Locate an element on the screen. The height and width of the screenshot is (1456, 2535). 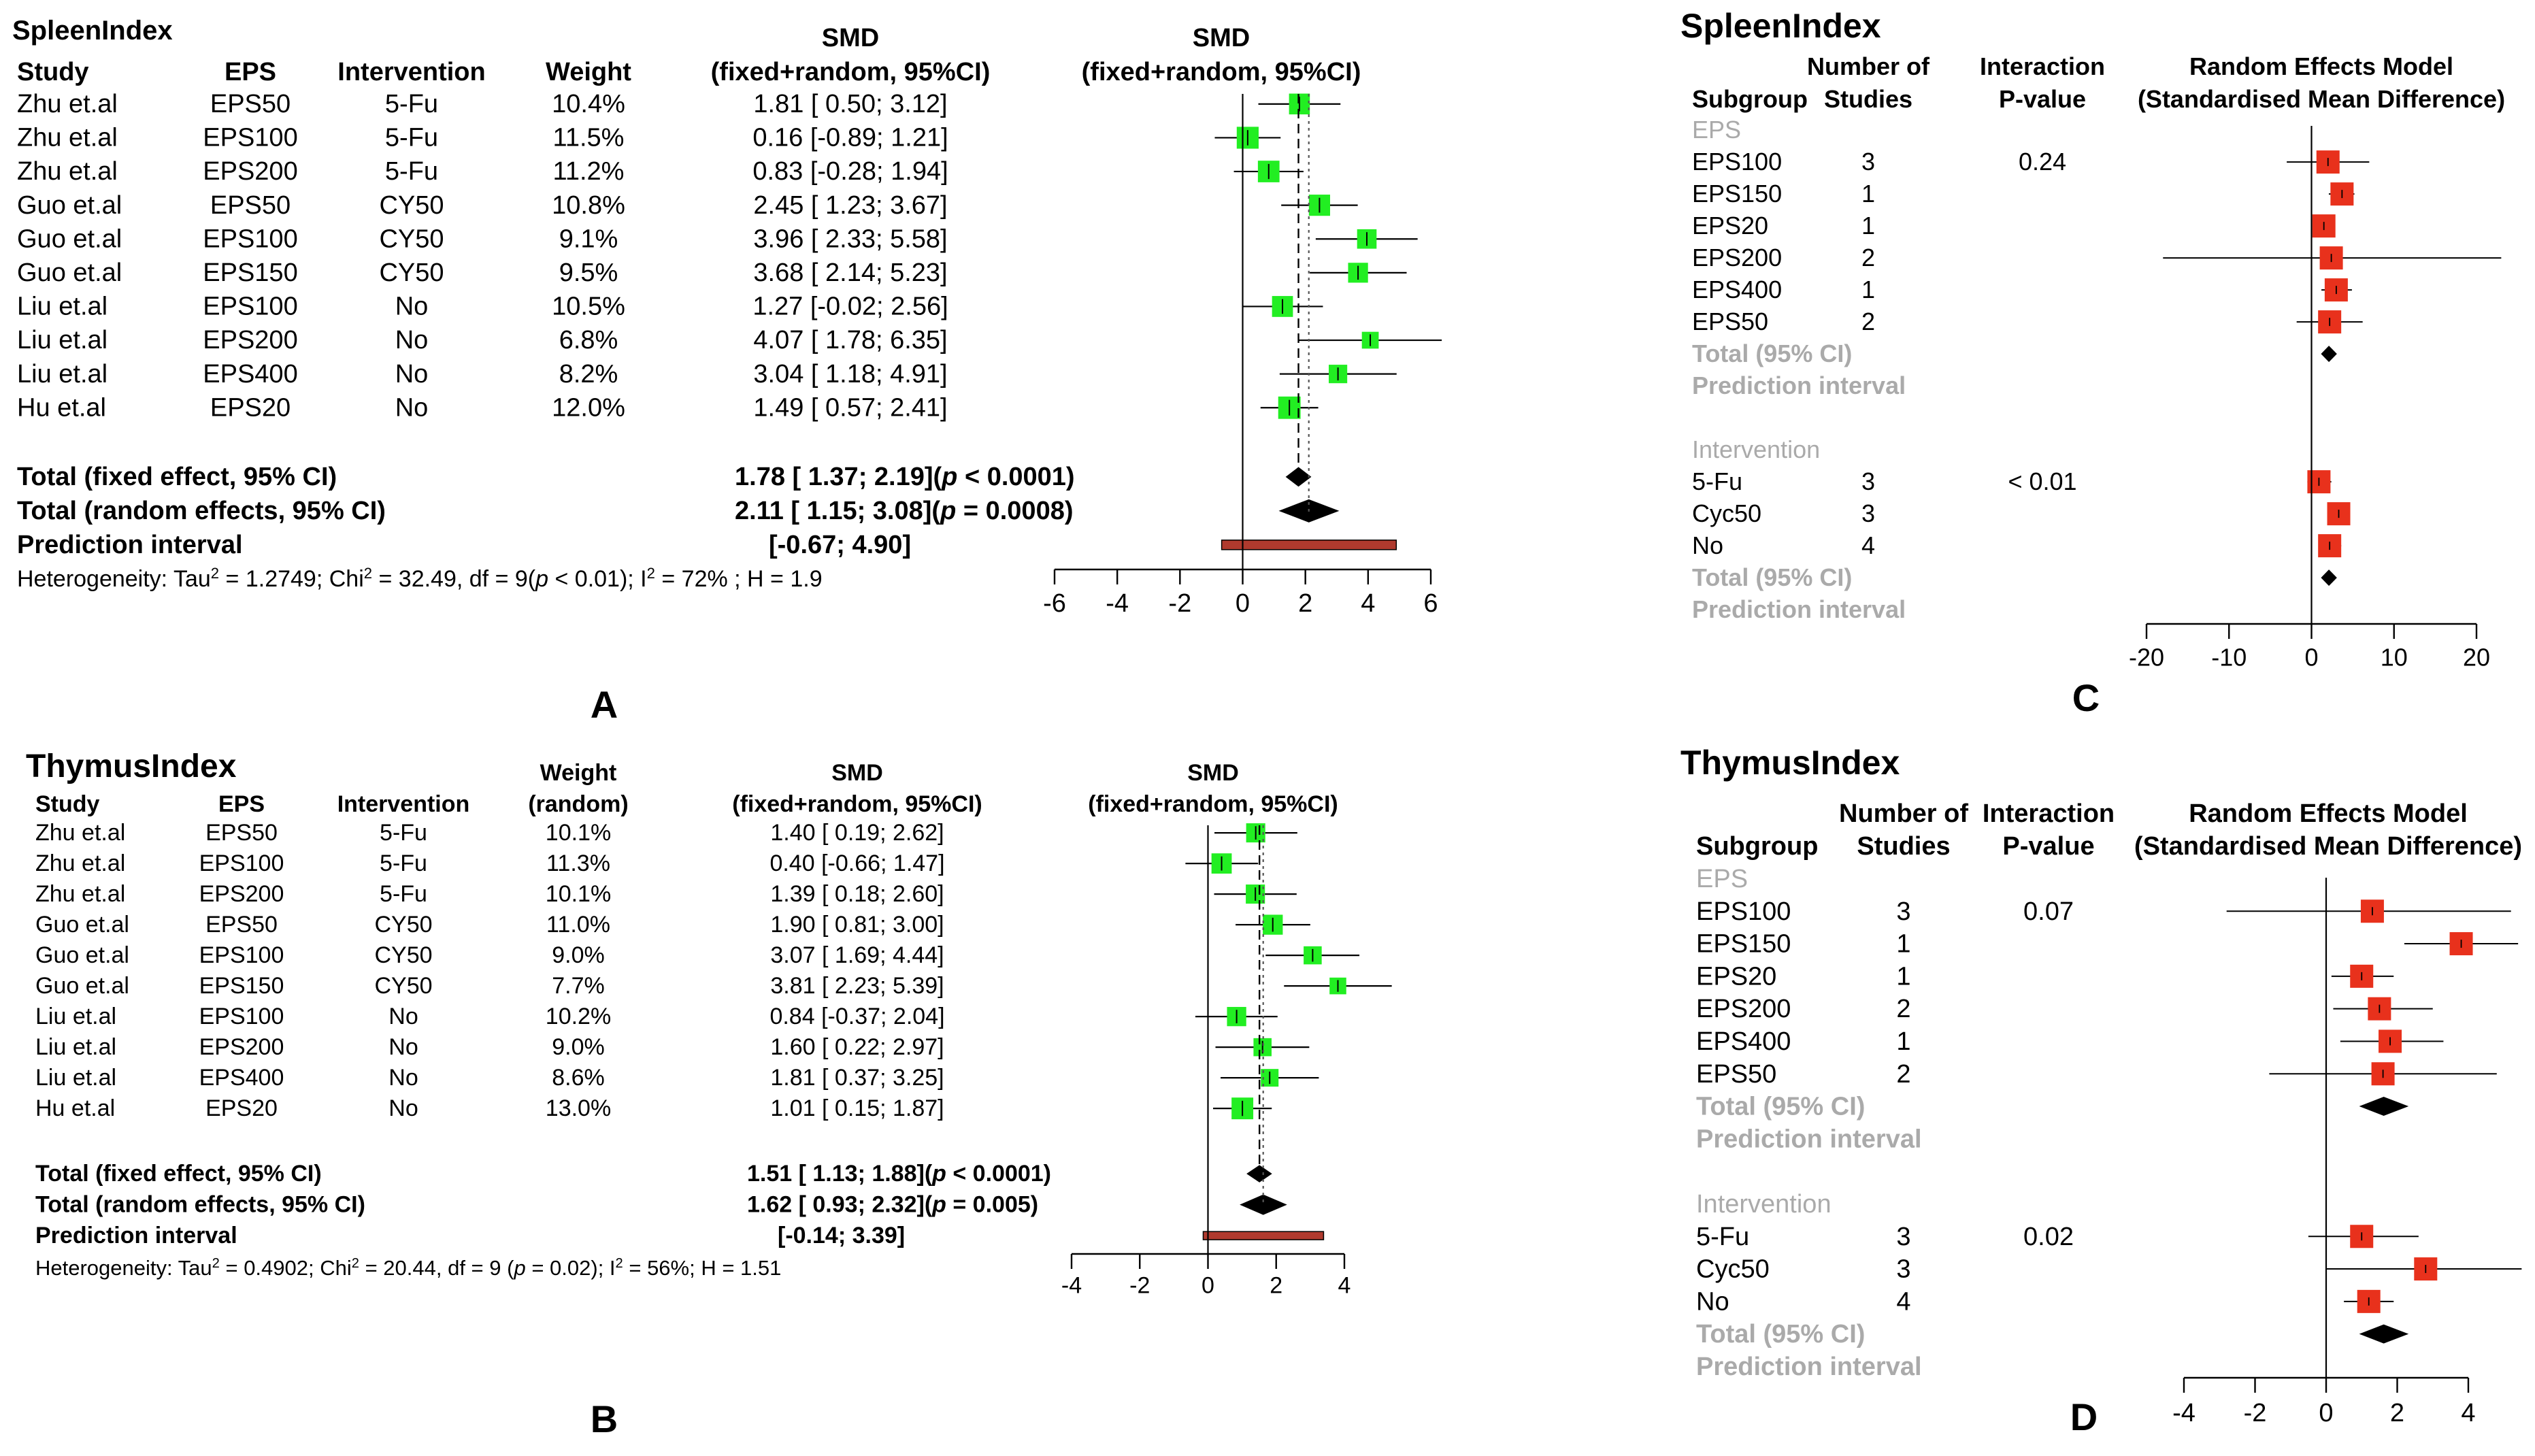
study-ci: 1.81 [ 0.37; 3.25] is located at coordinates (857, 1078).